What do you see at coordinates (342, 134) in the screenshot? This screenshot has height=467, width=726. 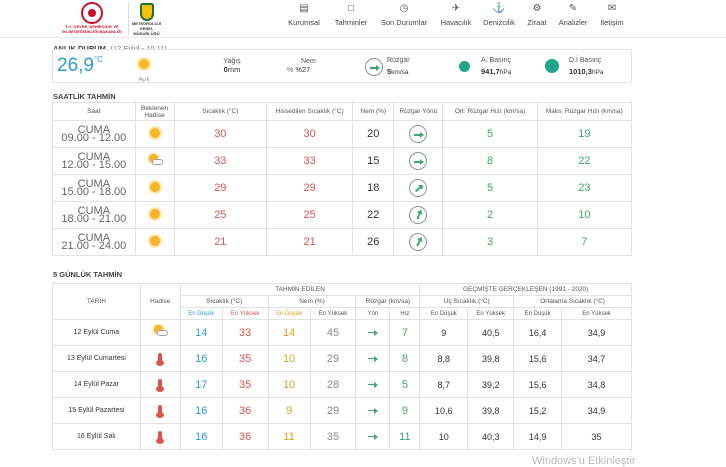 I see `table-row: CUMA 09.00 - 12.00 30 30 20 5 19` at bounding box center [342, 134].